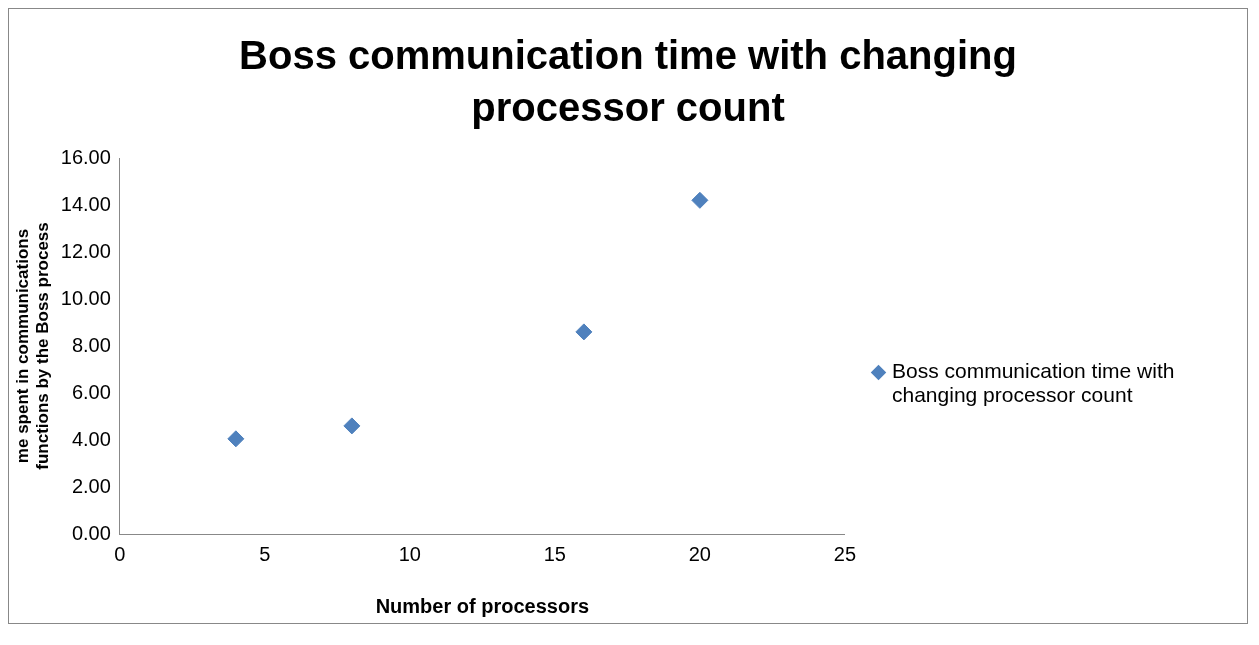 The width and height of the screenshot is (1259, 645). Describe the element at coordinates (91, 438) in the screenshot. I see `y-tick-label: 4.00` at that location.